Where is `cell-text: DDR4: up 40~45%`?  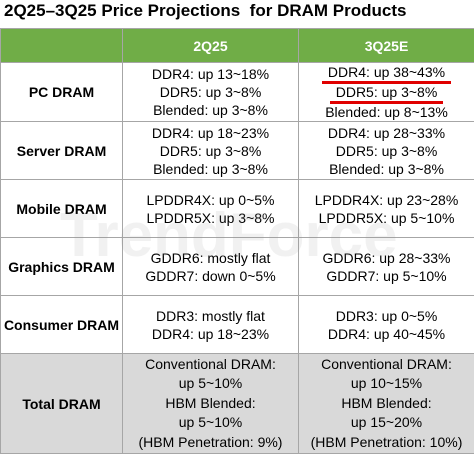 cell-text: DDR4: up 40~45% is located at coordinates (386, 333).